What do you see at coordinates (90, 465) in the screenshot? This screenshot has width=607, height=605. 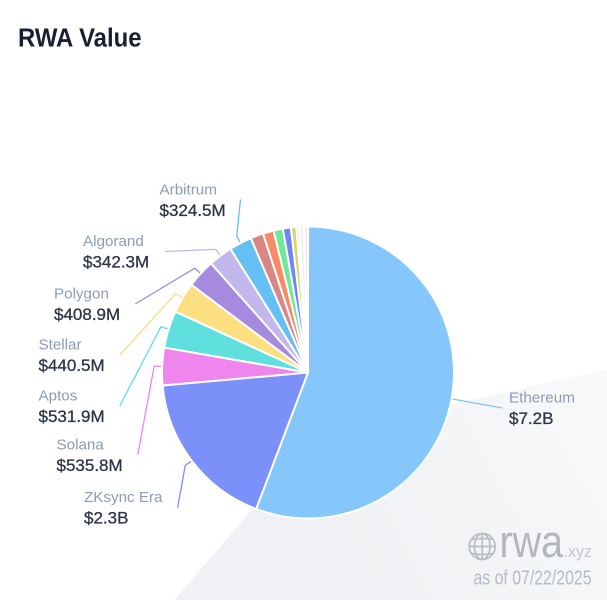 I see `svg-text: $535.8M` at bounding box center [90, 465].